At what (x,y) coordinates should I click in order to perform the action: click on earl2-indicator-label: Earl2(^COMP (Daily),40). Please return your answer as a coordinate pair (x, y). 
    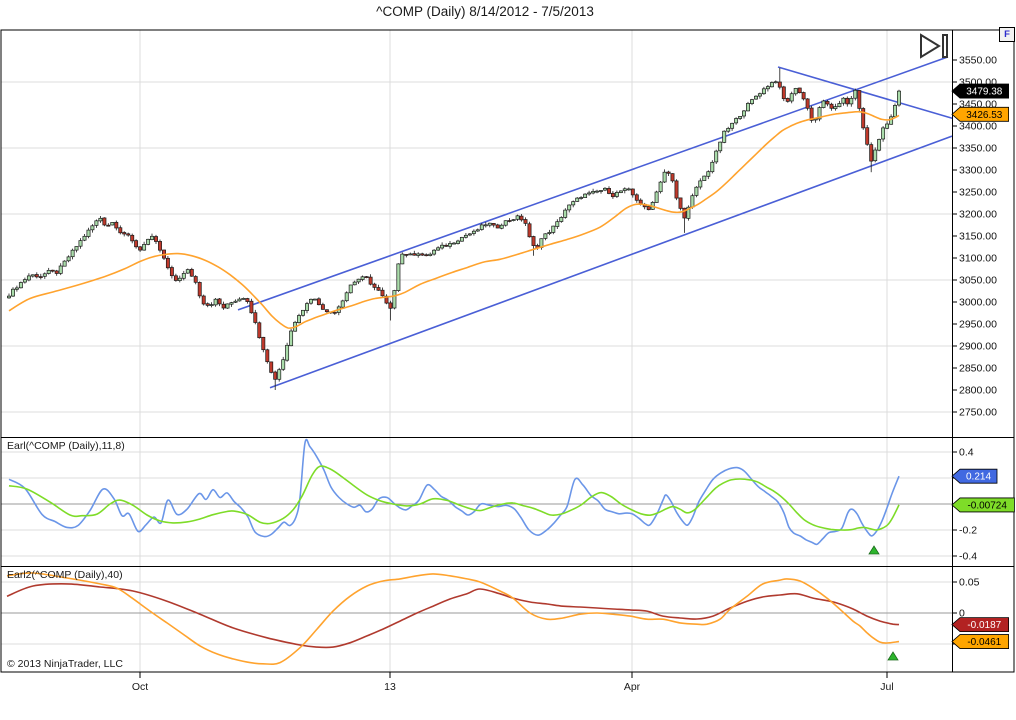
    Looking at the image, I should click on (65, 575).